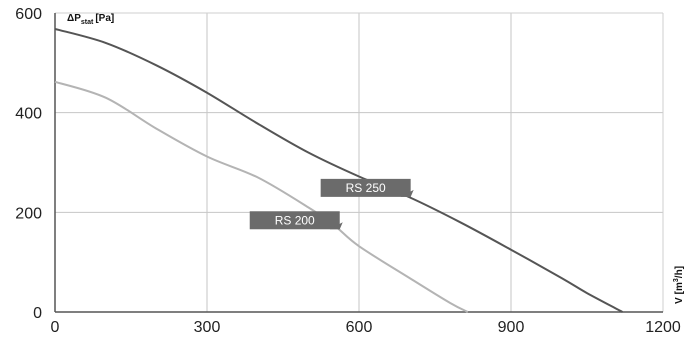  I want to click on callout-label: RS 200, so click(295, 220).